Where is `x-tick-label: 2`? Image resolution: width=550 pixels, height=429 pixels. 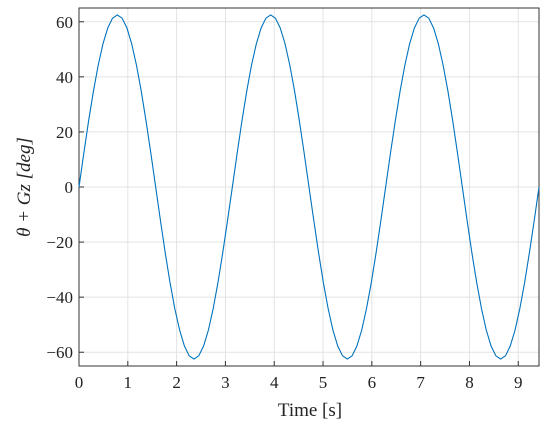 x-tick-label: 2 is located at coordinates (176, 382).